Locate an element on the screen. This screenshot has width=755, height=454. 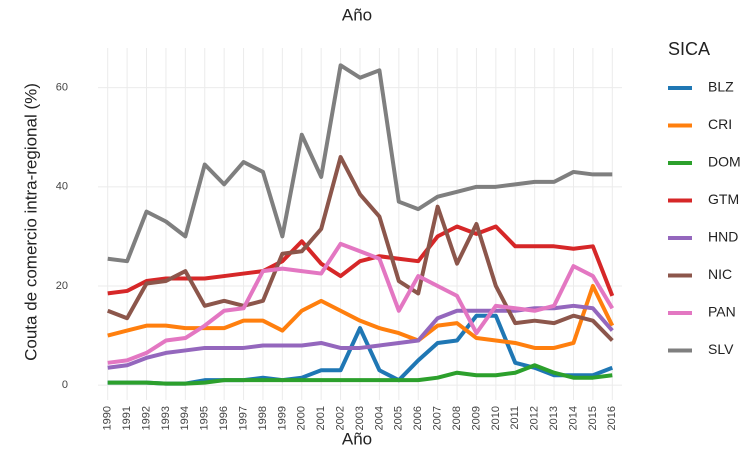
legend-label: CRI is located at coordinates (720, 124).